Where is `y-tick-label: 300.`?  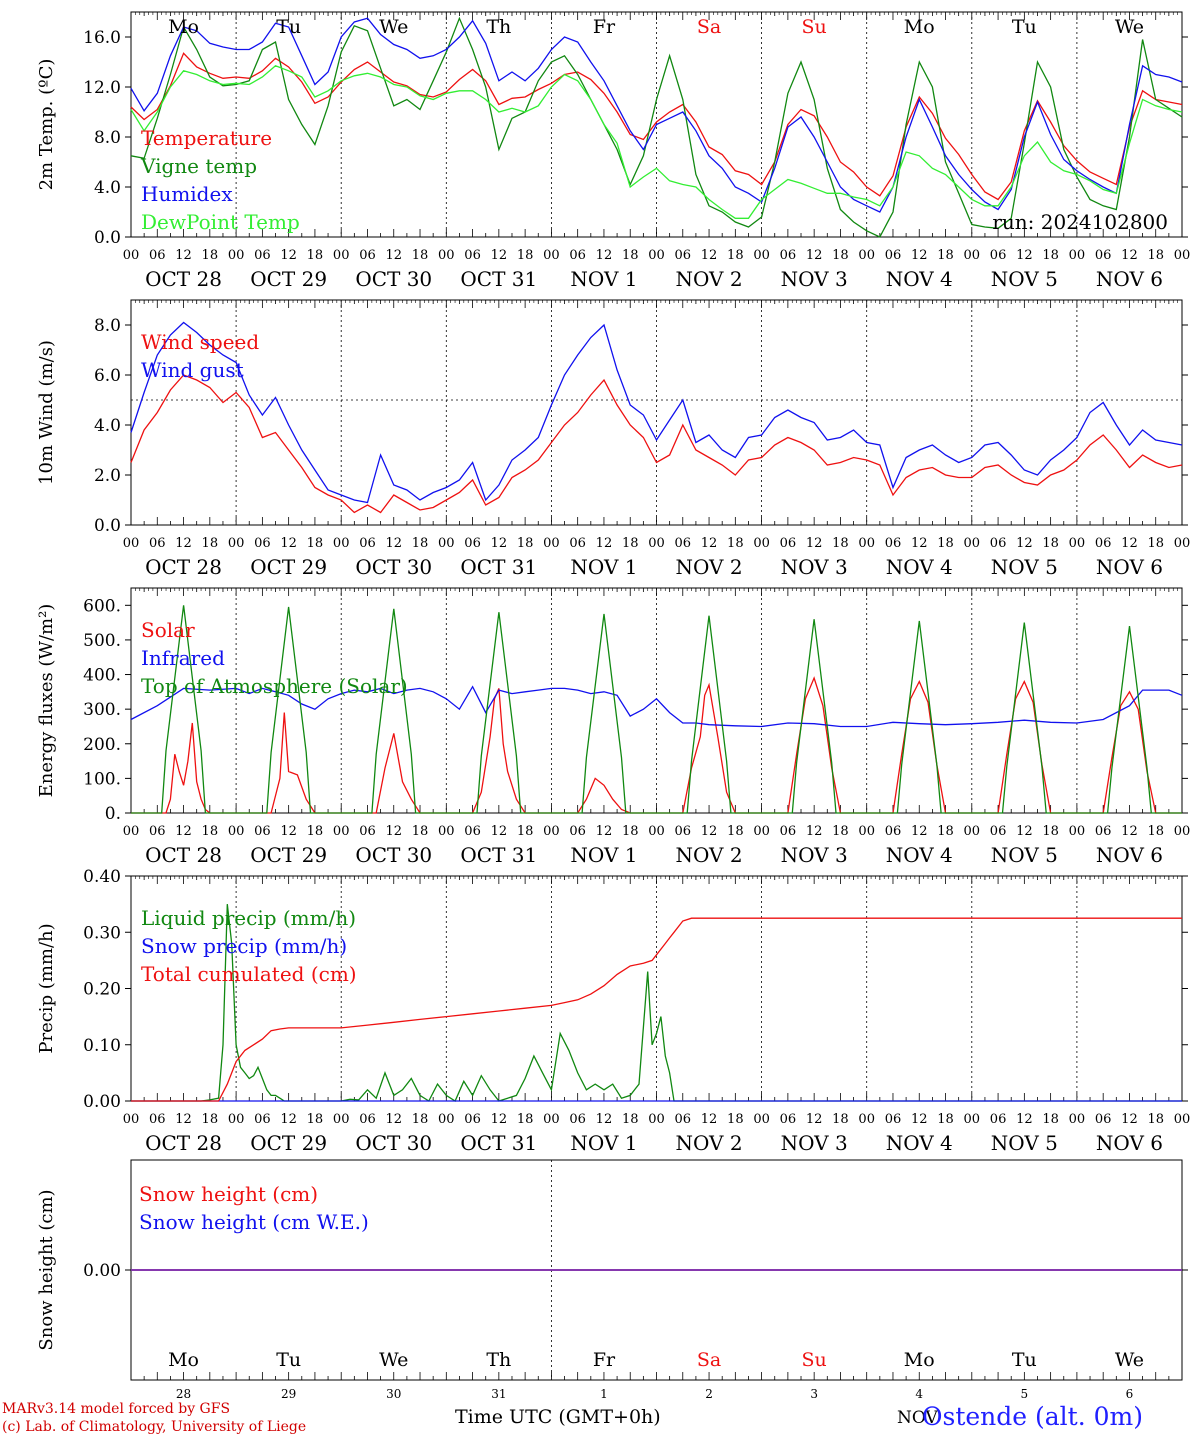 y-tick-label: 300. is located at coordinates (102, 710).